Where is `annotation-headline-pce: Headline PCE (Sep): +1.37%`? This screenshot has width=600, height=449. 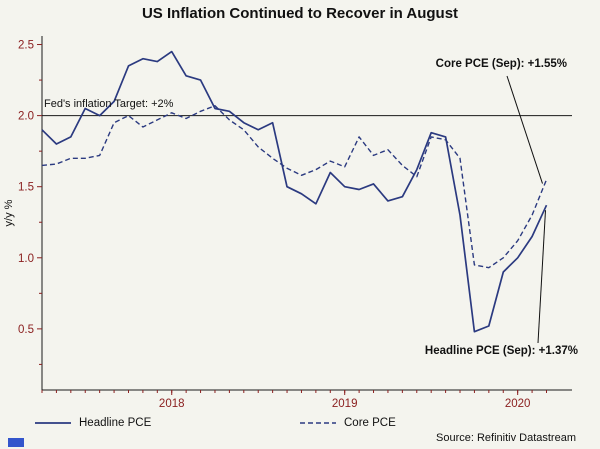
annotation-headline-pce: Headline PCE (Sep): +1.37% is located at coordinates (501, 351).